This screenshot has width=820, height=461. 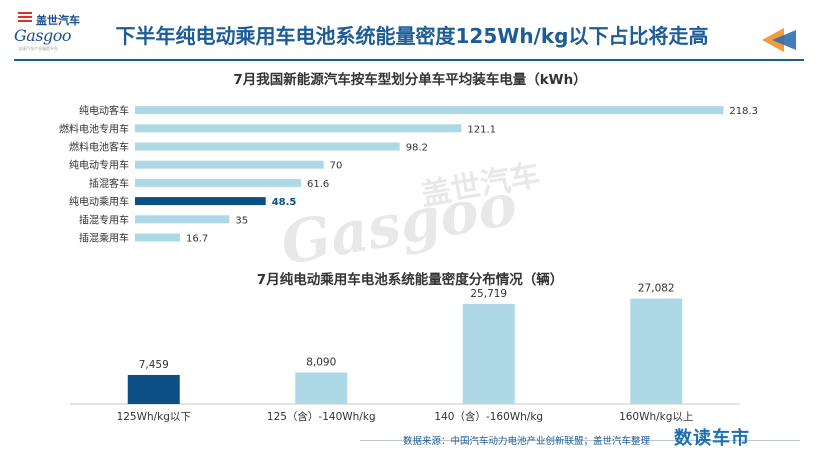 What do you see at coordinates (99, 201) in the screenshot?
I see `chart1-category-label: 纯电动乘用车` at bounding box center [99, 201].